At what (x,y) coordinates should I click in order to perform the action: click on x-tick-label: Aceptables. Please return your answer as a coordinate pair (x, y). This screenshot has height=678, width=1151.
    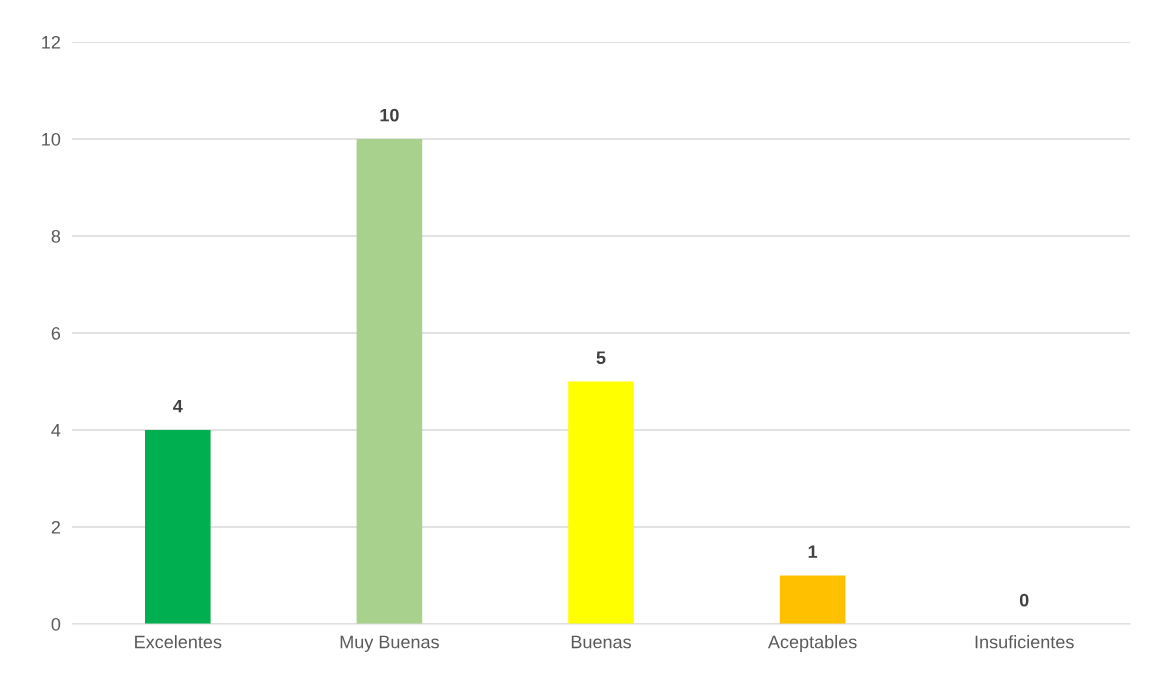
    Looking at the image, I should click on (812, 643).